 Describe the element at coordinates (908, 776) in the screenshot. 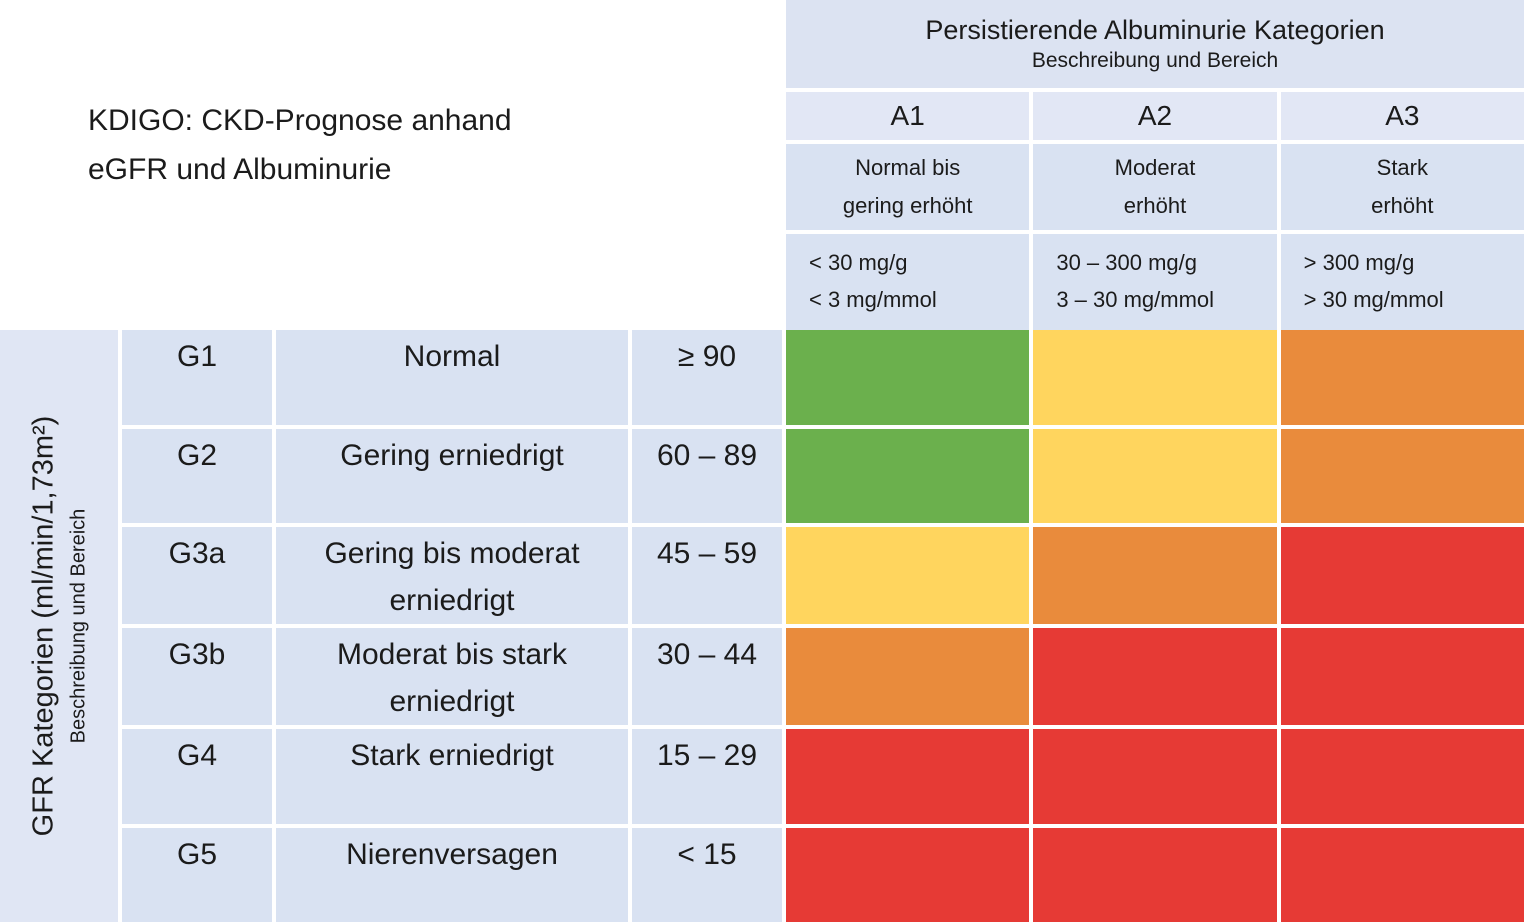

I see `risk-cell-g4-a1` at that location.